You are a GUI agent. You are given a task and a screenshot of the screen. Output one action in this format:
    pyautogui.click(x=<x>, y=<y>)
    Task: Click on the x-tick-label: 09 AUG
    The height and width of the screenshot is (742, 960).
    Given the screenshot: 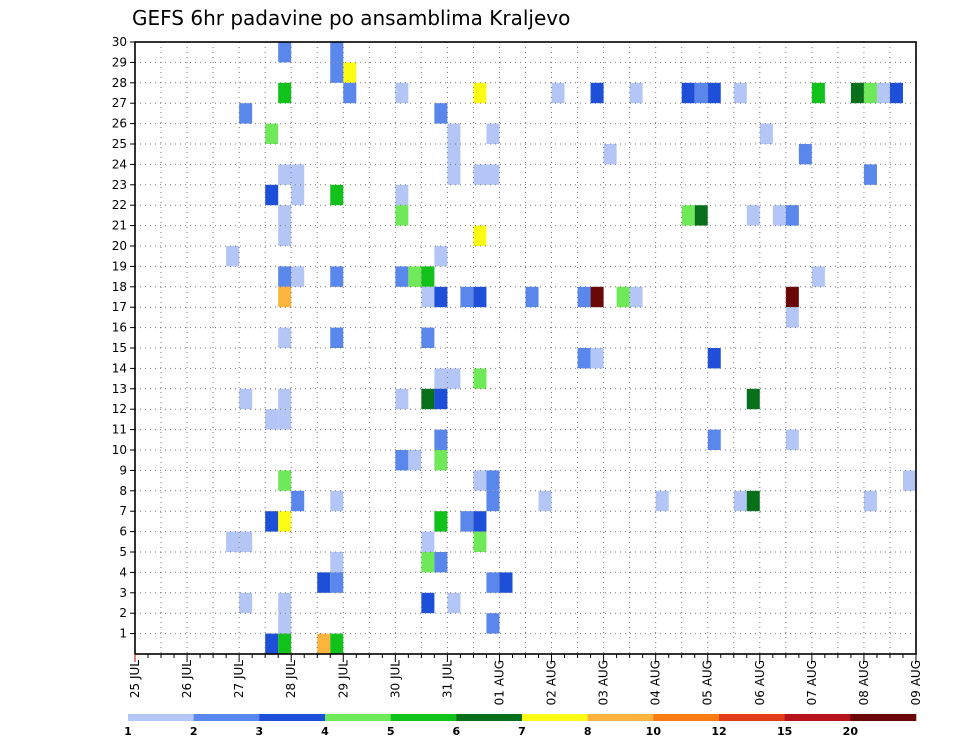 What is the action you would take?
    pyautogui.click(x=916, y=682)
    